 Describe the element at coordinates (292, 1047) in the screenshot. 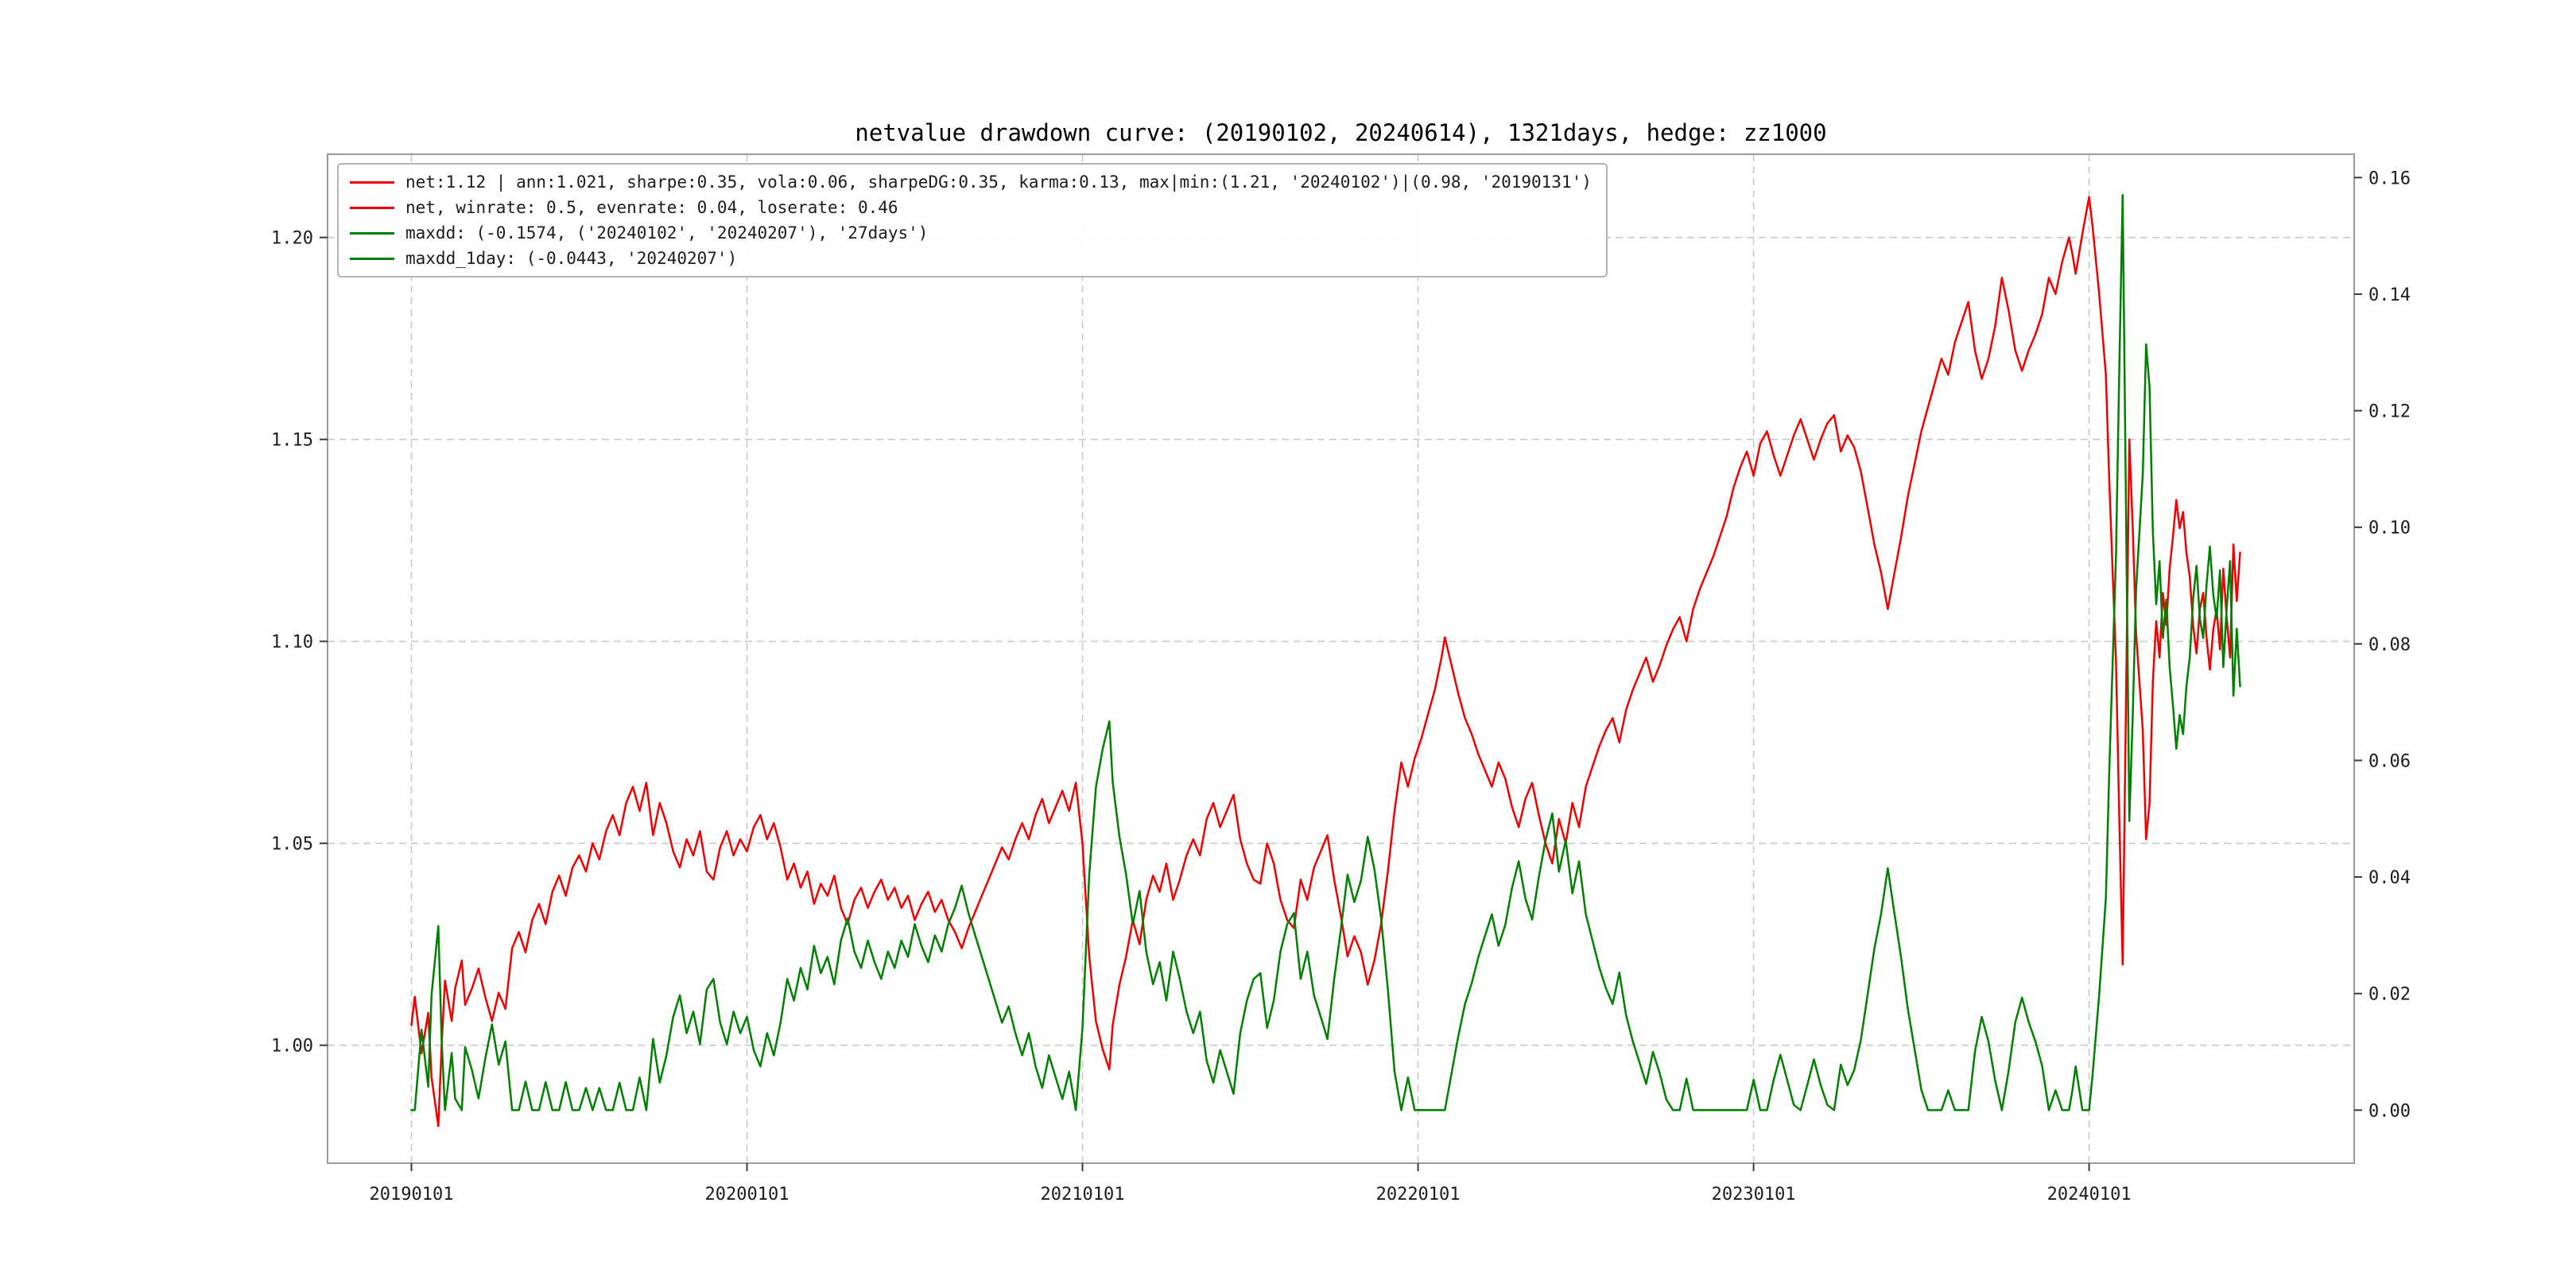

I see `y-left-tick-label: 1.00` at that location.